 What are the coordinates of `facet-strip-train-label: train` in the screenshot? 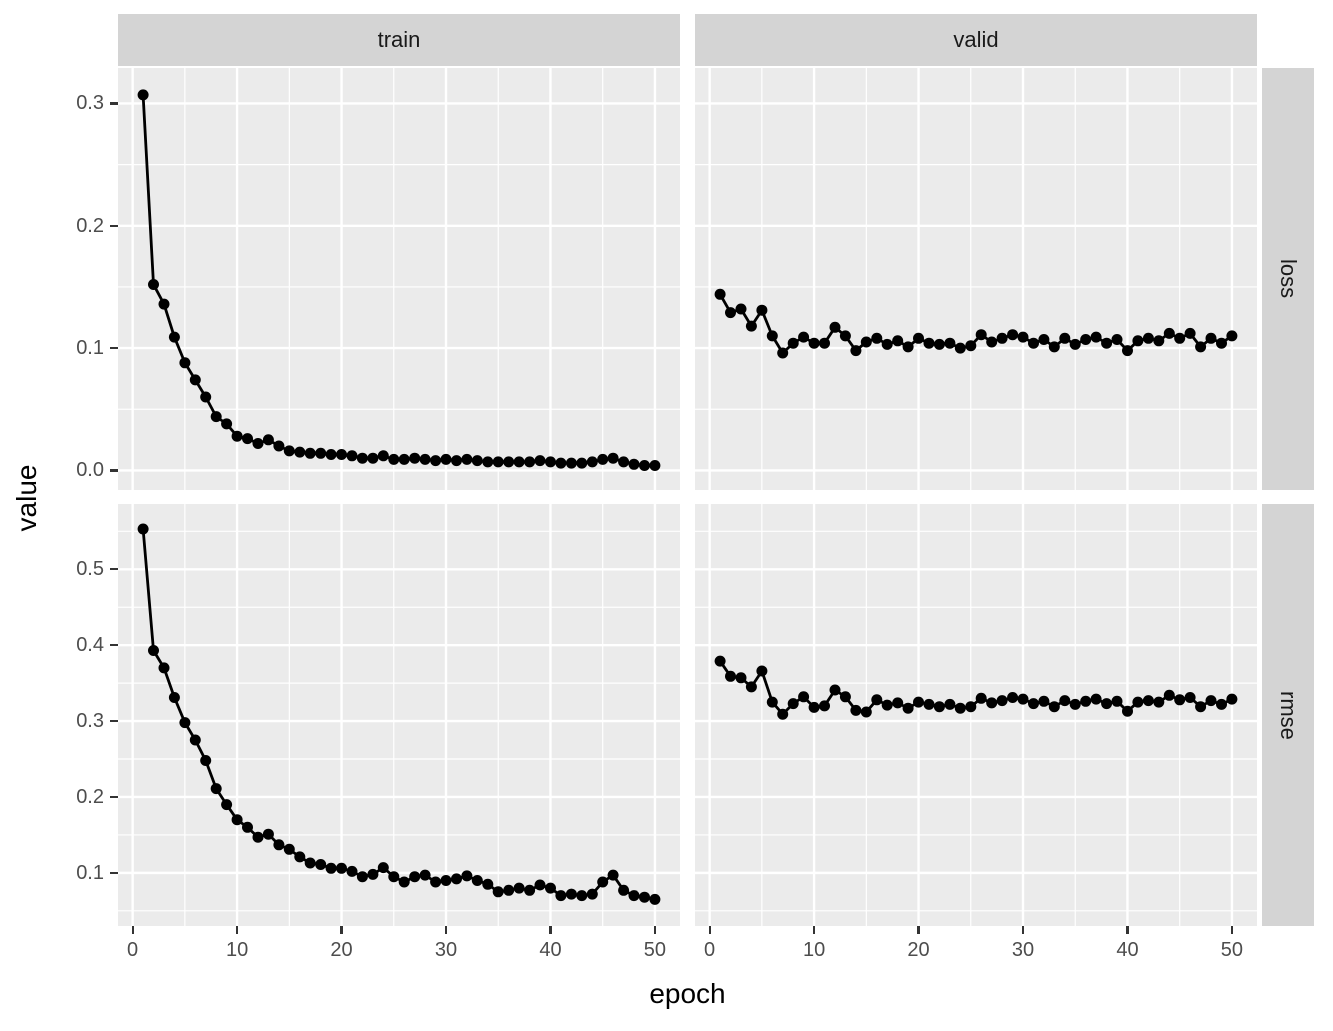 It's located at (399, 39).